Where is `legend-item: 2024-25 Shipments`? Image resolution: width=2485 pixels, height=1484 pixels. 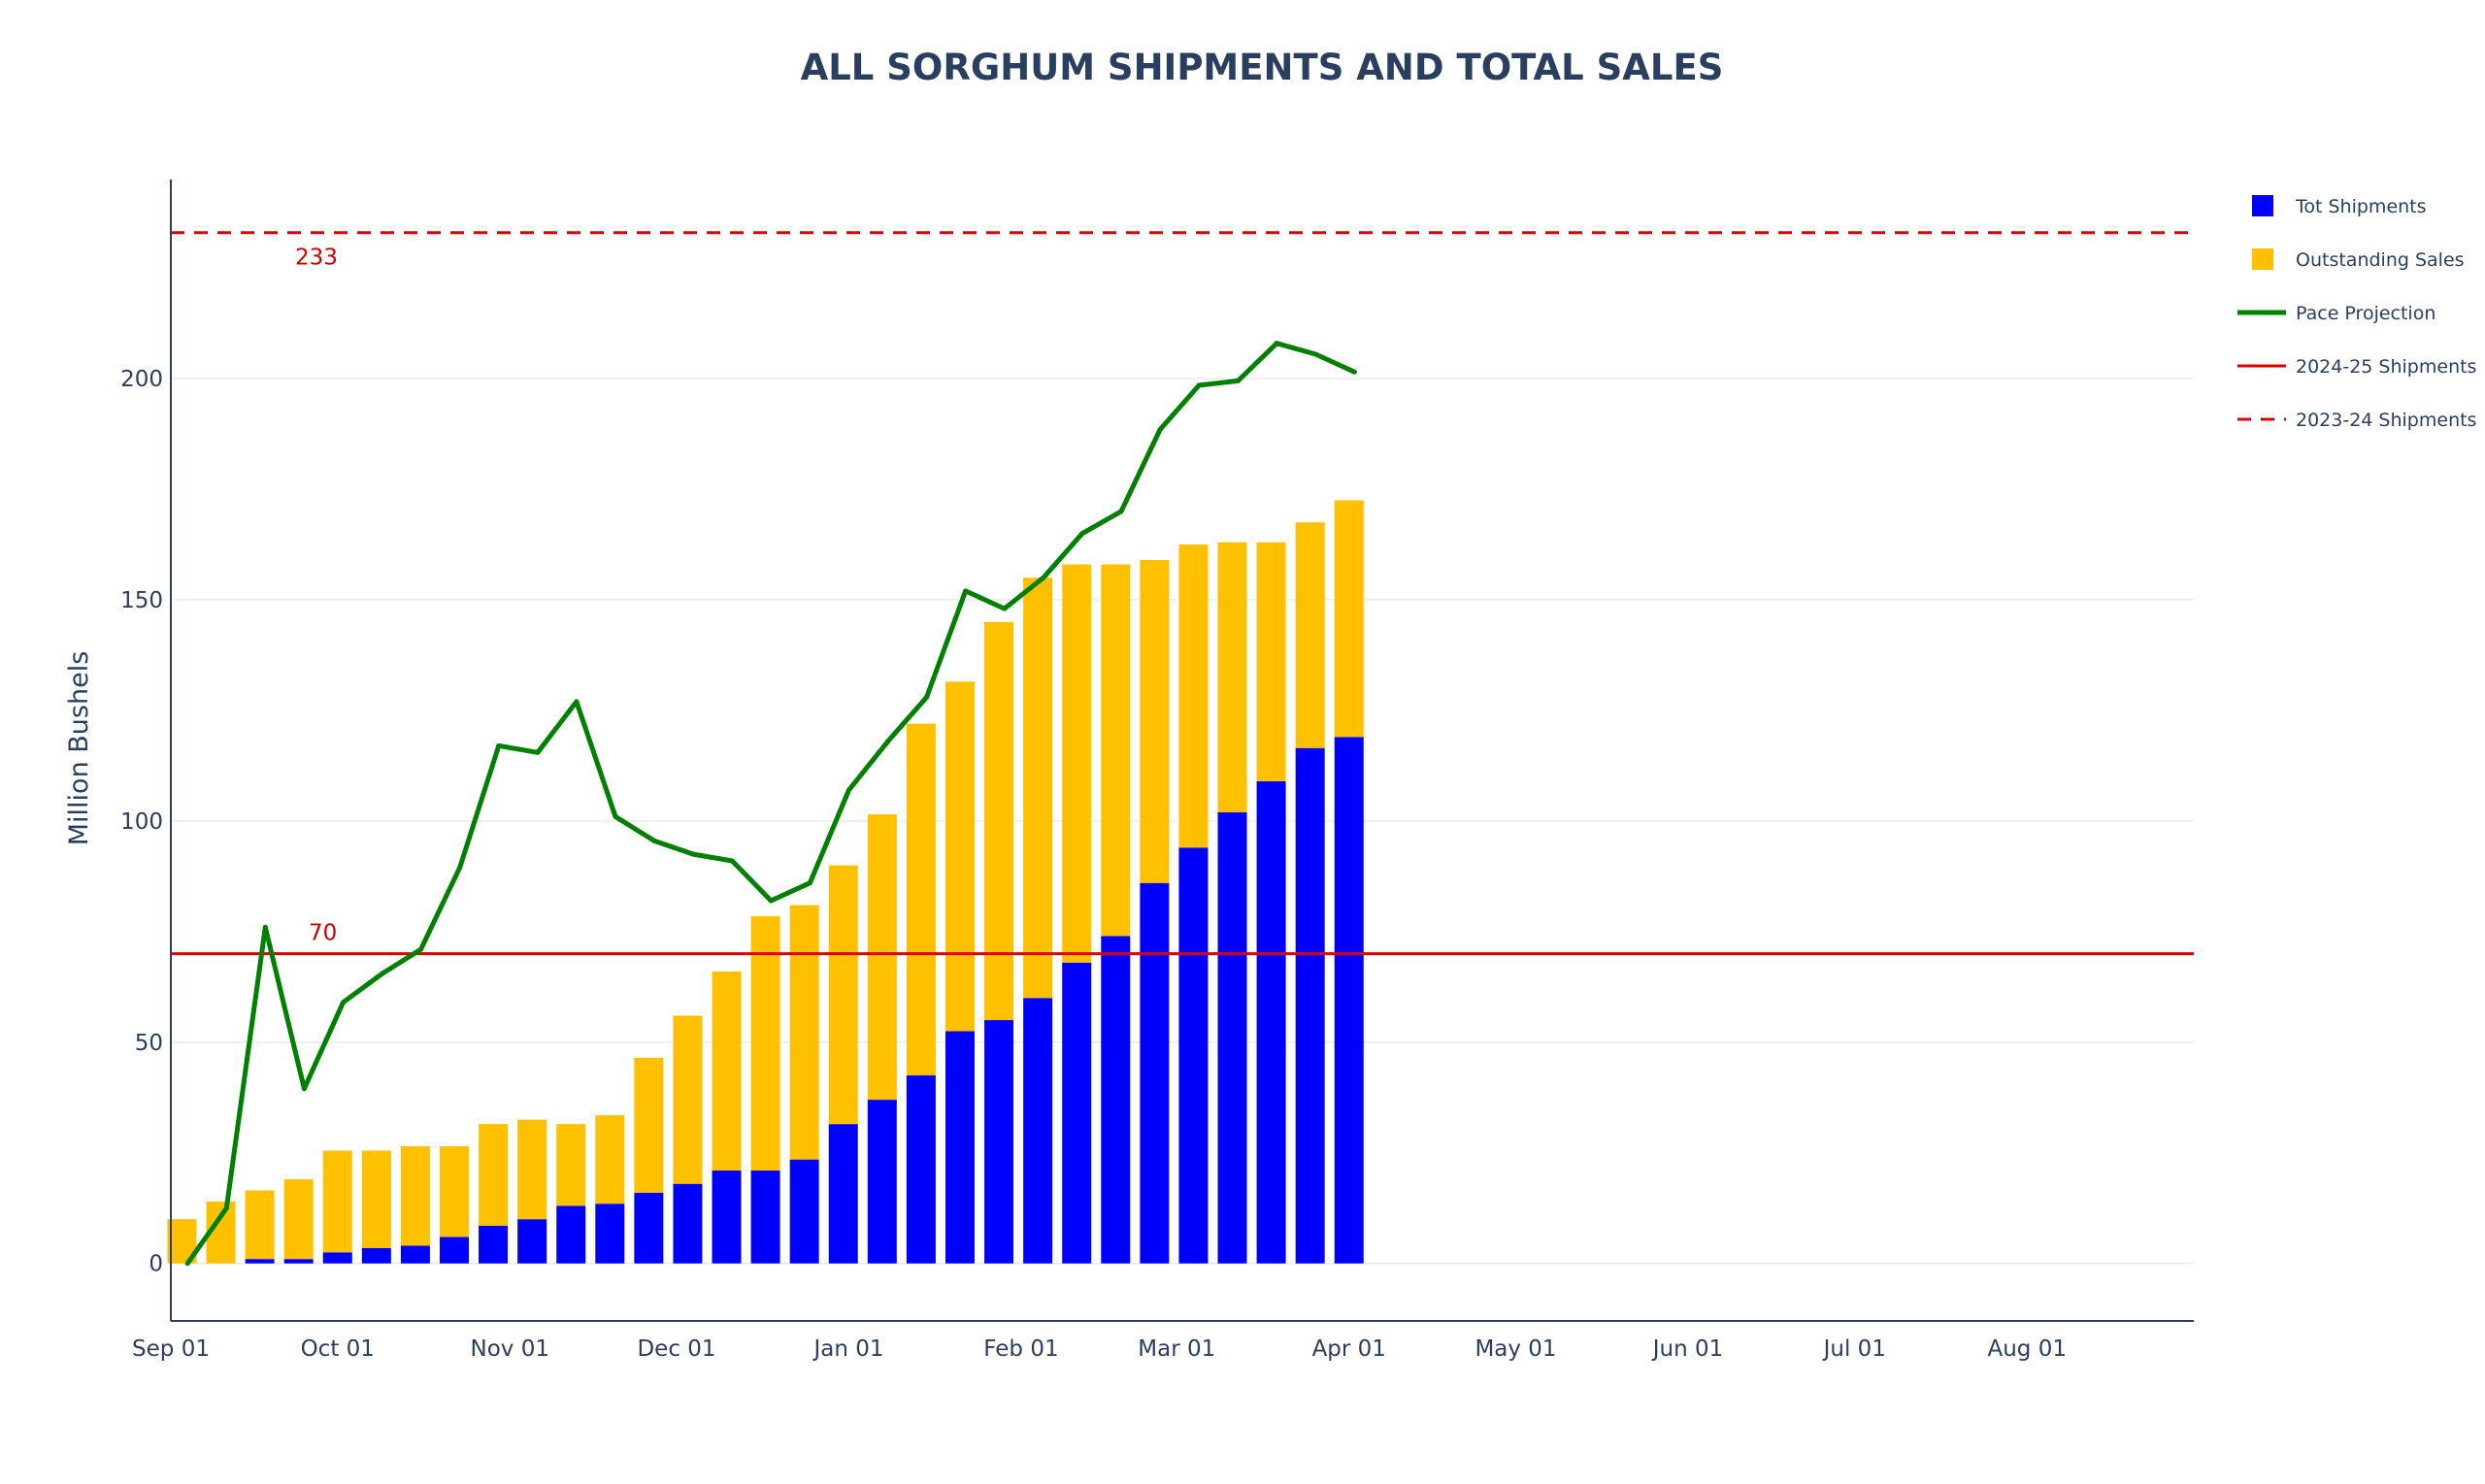
legend-item: 2024-25 Shipments is located at coordinates (2357, 367).